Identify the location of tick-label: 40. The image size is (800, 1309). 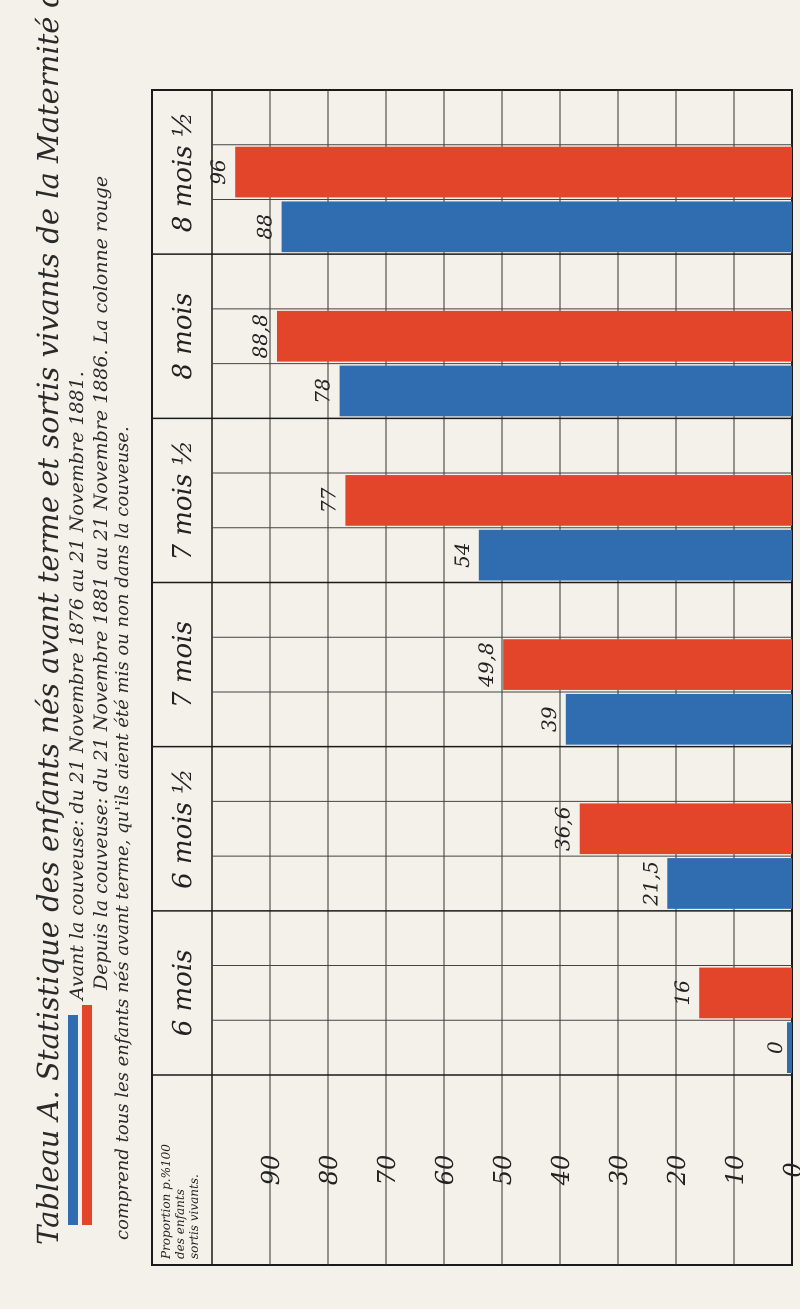
(561, 1171).